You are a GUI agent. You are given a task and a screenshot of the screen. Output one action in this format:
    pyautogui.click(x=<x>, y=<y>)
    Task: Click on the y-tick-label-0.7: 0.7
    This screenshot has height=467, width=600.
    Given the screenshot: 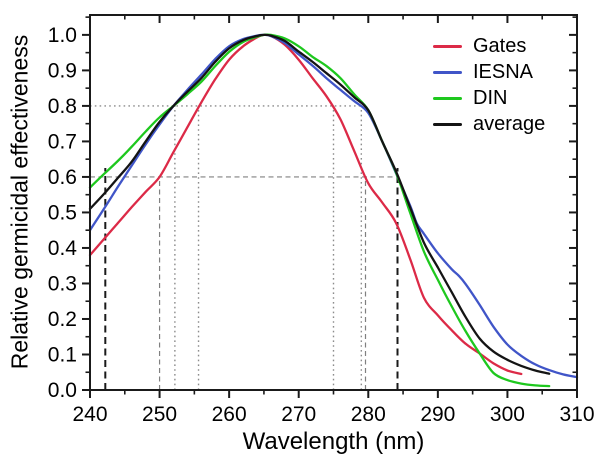 What is the action you would take?
    pyautogui.click(x=62, y=141)
    